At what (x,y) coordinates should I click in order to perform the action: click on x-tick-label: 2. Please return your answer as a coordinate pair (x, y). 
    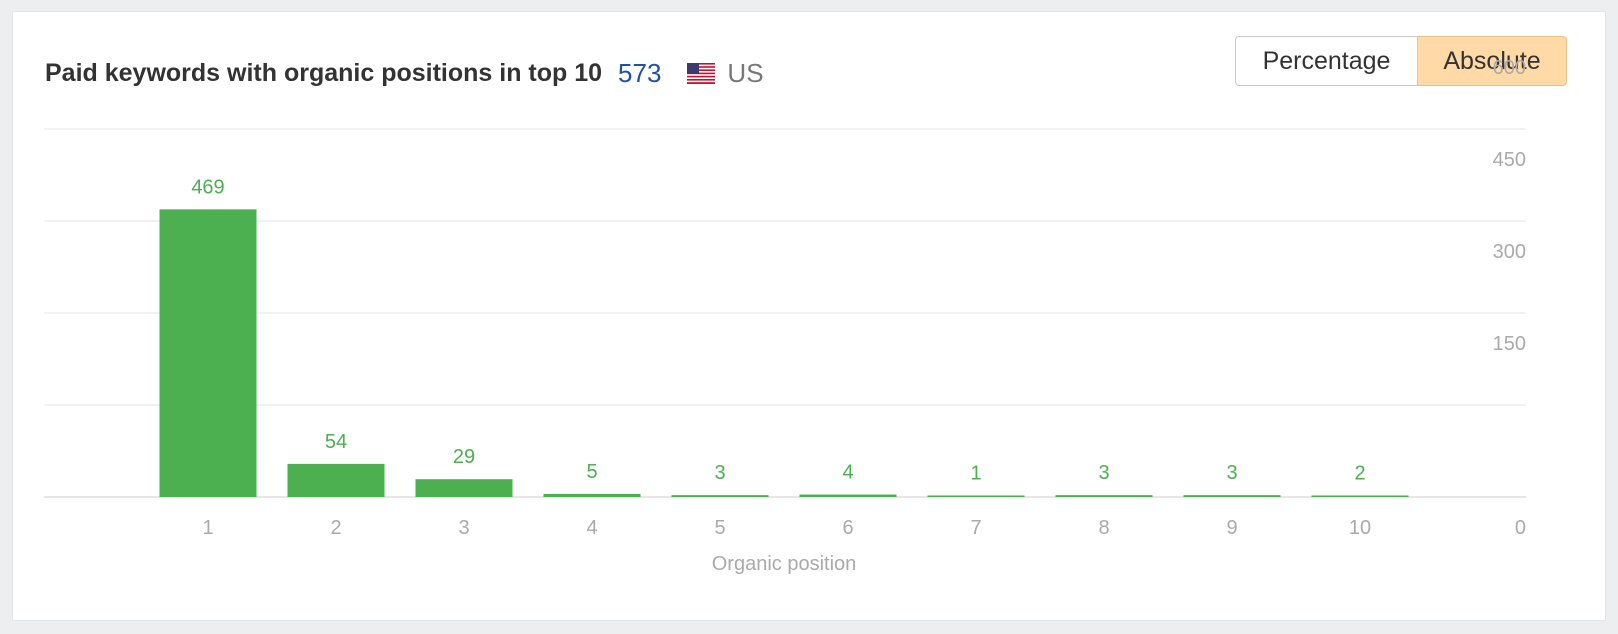
    Looking at the image, I should click on (335, 528).